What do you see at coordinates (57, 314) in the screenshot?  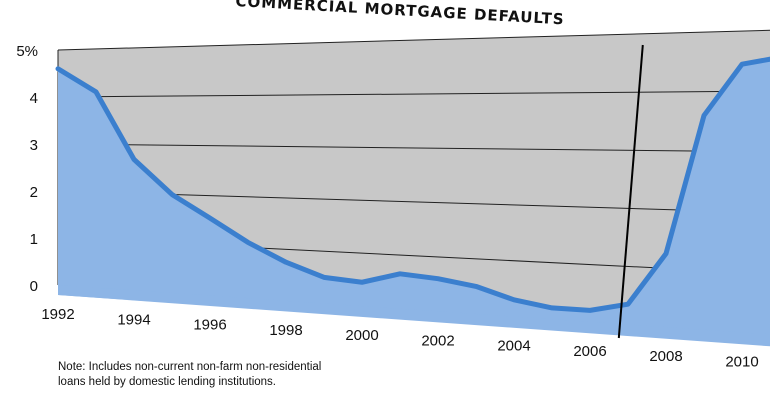 I see `x-tick-label: 1992` at bounding box center [57, 314].